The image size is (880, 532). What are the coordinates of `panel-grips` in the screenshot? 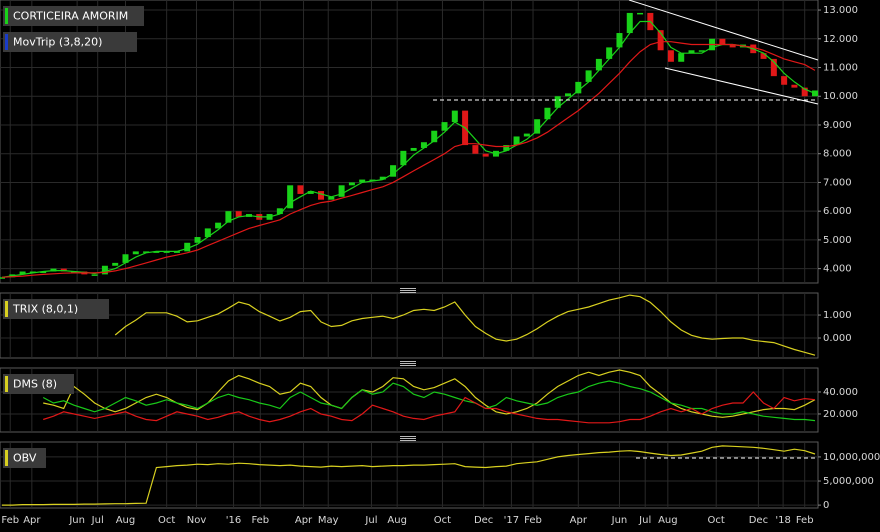 It's located at (408, 364).